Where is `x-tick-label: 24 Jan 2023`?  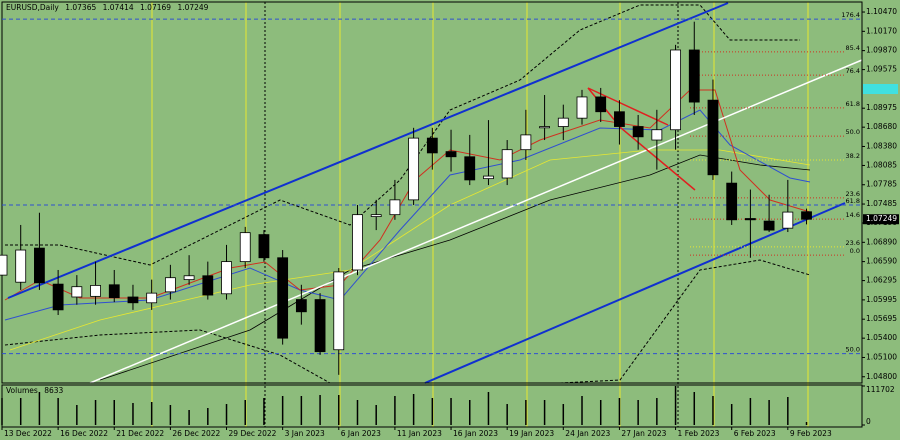 x-tick-label: 24 Jan 2023 is located at coordinates (587, 433).